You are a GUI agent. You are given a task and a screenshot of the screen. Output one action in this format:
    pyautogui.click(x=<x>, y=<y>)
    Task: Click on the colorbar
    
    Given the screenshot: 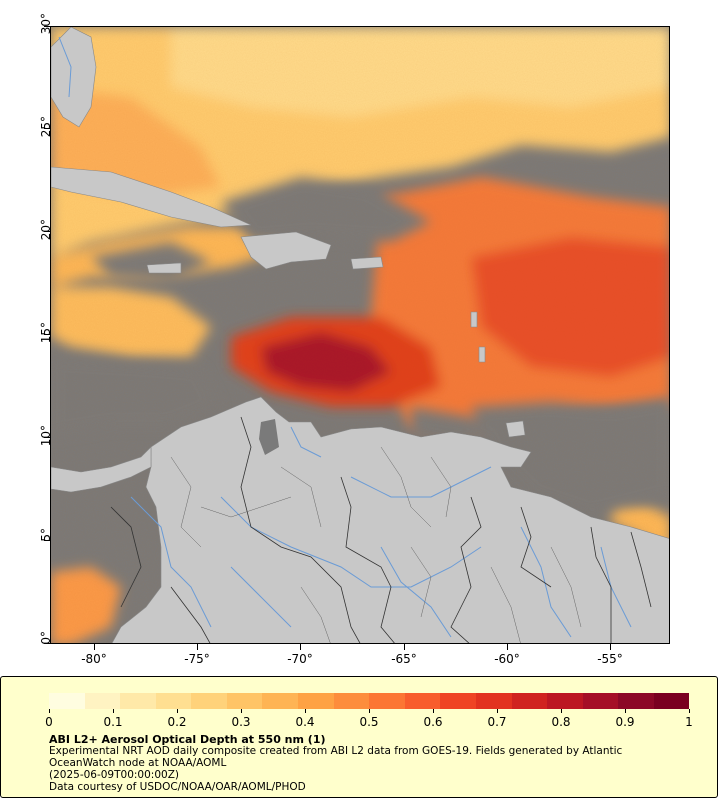 What is the action you would take?
    pyautogui.click(x=369, y=701)
    